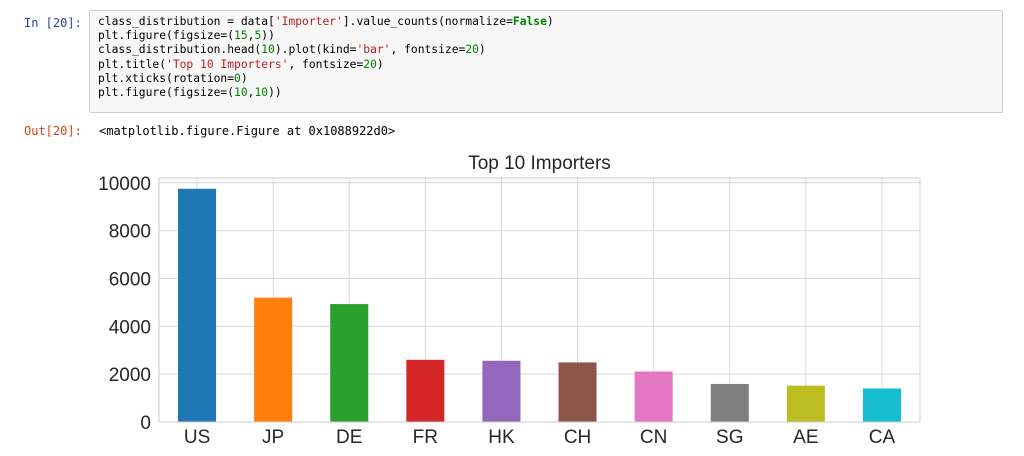 The image size is (1024, 456). What do you see at coordinates (273, 359) in the screenshot?
I see `bar-jp` at bounding box center [273, 359].